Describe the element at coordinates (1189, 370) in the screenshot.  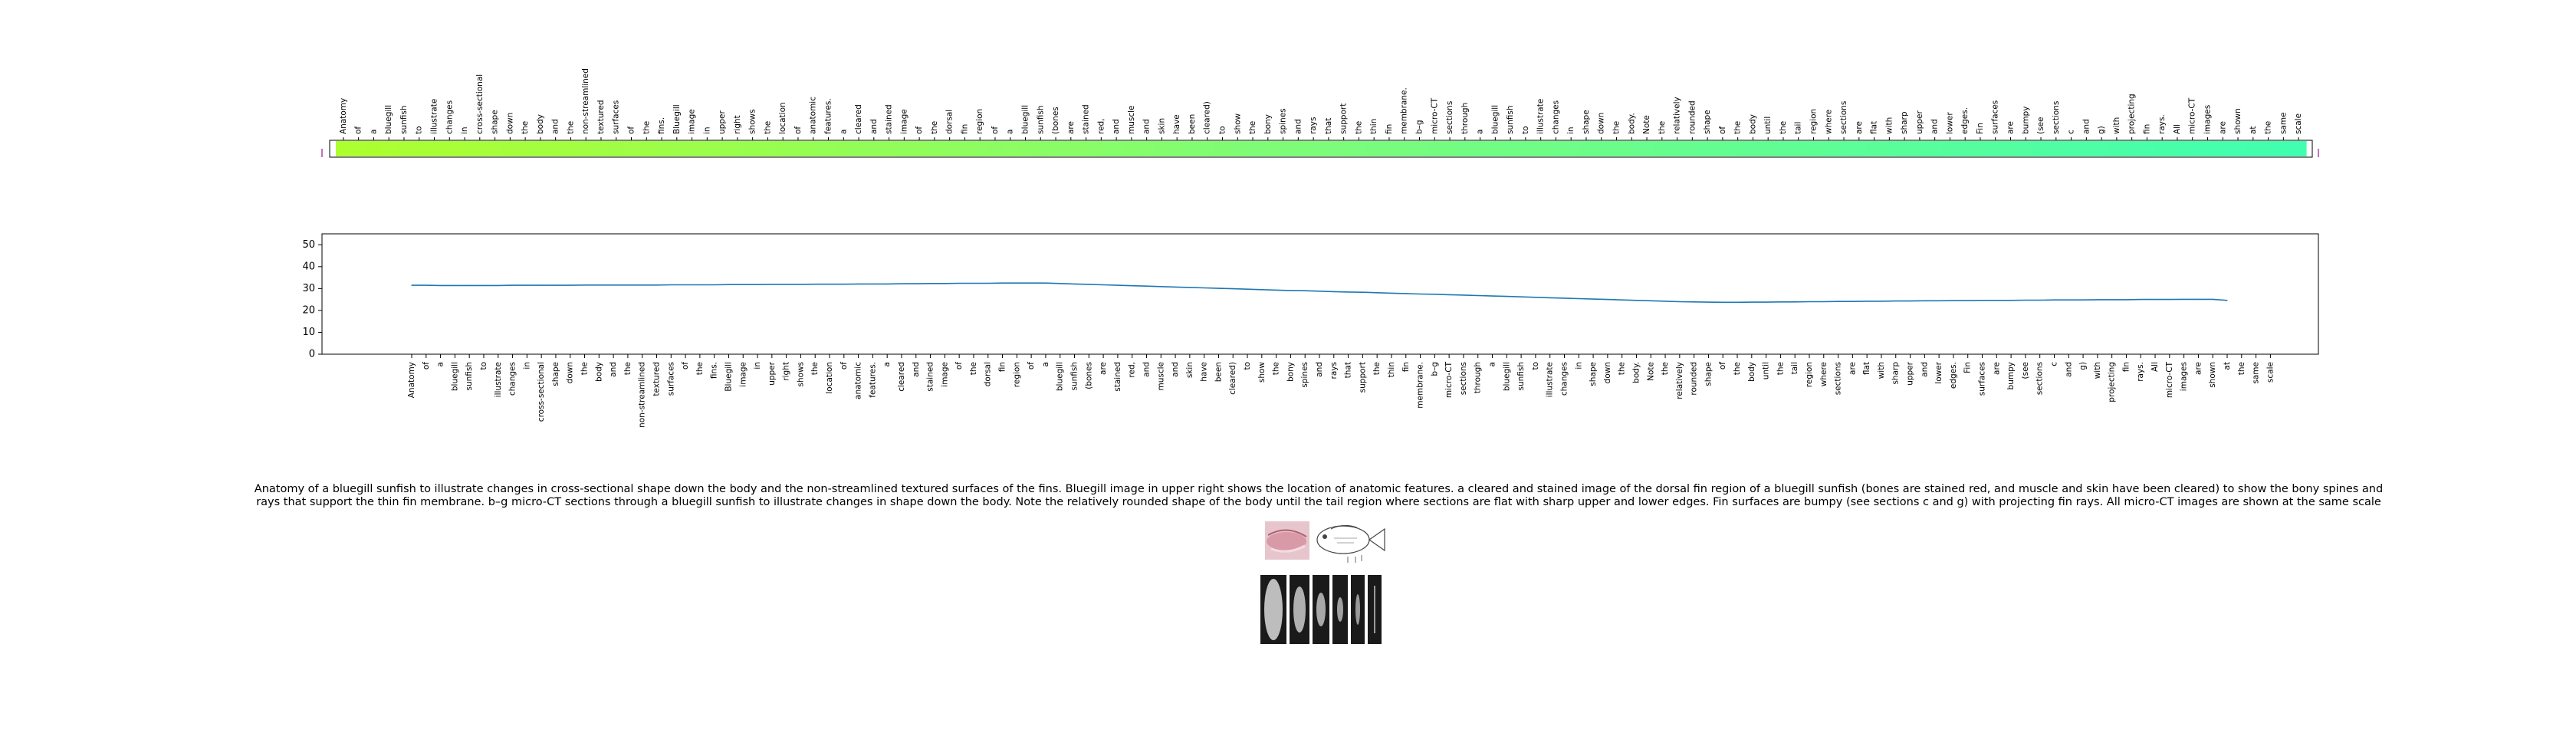
I see `x-tick-label: skin` at that location.